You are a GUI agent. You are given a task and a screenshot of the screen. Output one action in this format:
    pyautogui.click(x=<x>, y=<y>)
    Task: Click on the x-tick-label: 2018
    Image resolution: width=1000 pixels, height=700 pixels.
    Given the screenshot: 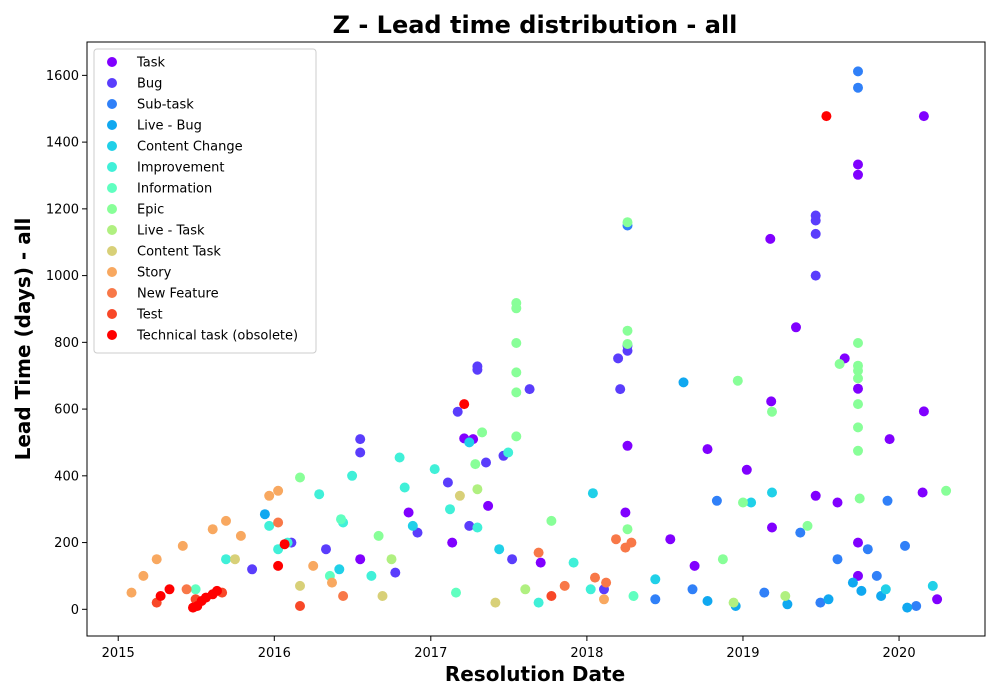 What is the action you would take?
    pyautogui.click(x=586, y=653)
    